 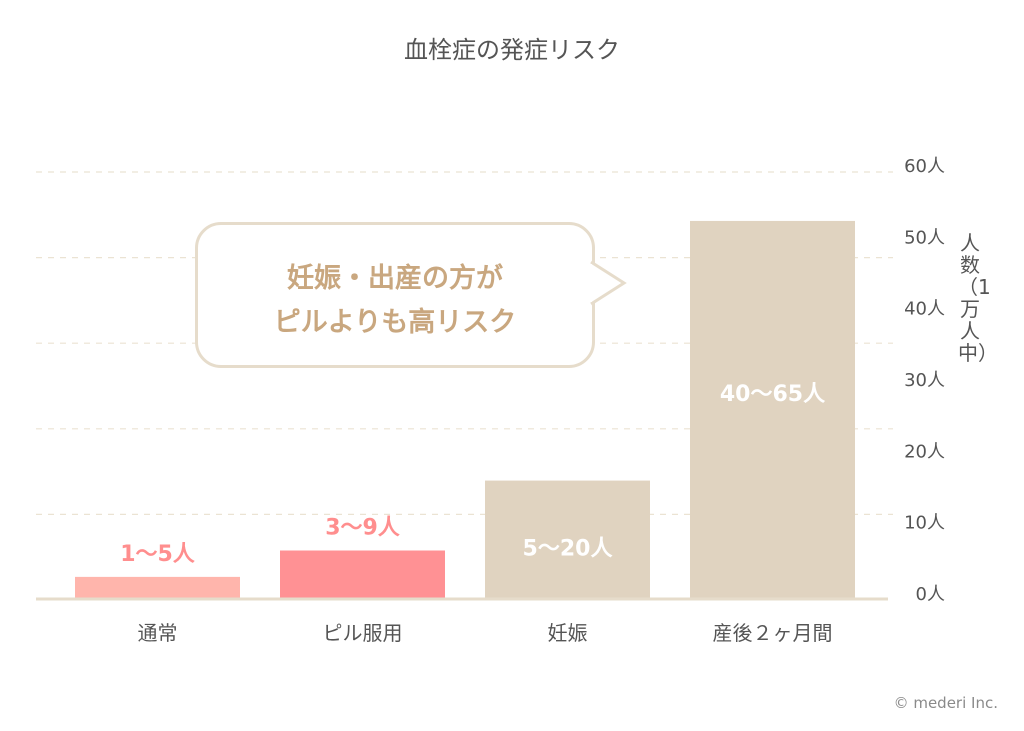 I want to click on callout-tail, so click(x=607, y=283).